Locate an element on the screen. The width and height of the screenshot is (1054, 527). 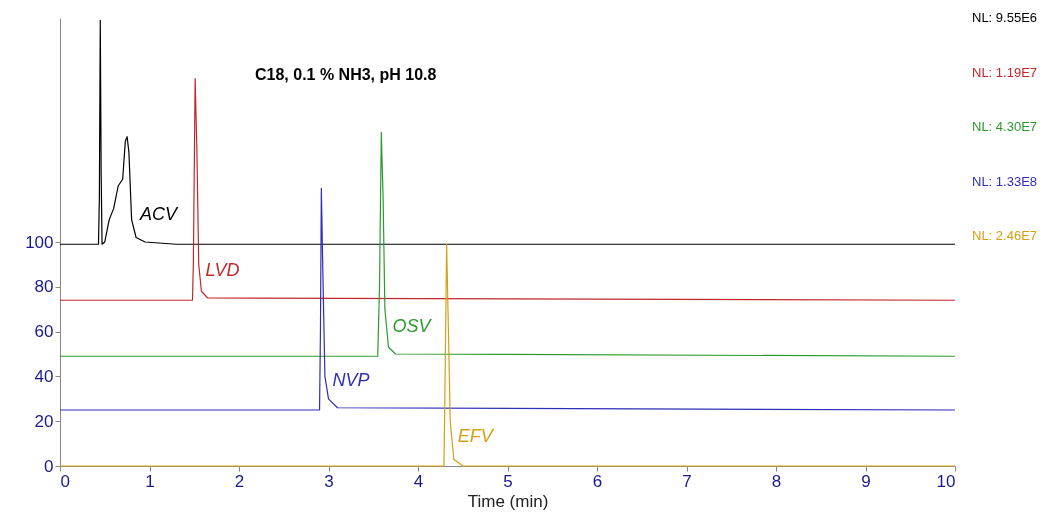
y-tick-label: 100 is located at coordinates (39, 242).